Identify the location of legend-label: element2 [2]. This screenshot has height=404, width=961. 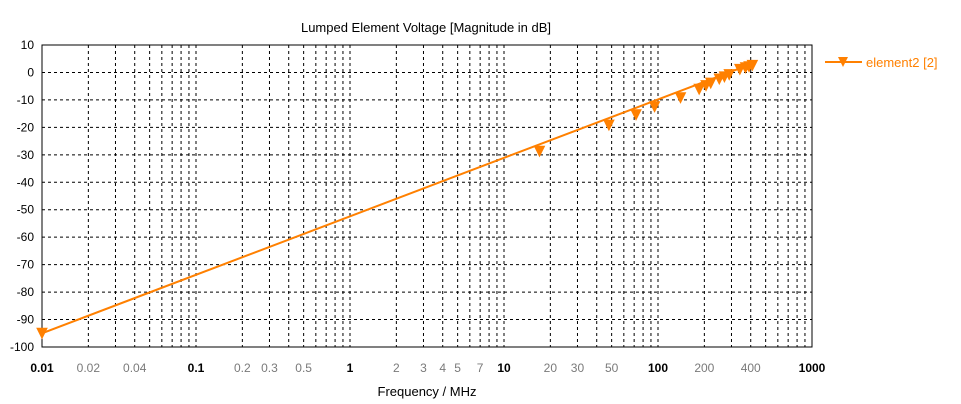
(902, 62).